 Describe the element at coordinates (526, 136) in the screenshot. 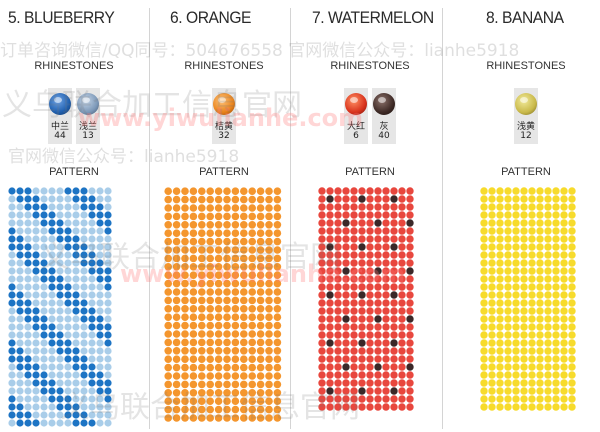

I see `stone-code: 12` at that location.